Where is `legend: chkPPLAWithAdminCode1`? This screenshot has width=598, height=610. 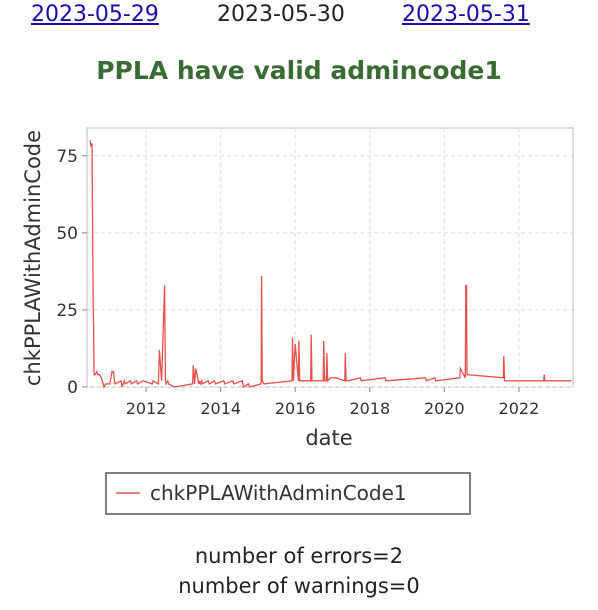
legend: chkPPLAWithAdminCode1 is located at coordinates (288, 493).